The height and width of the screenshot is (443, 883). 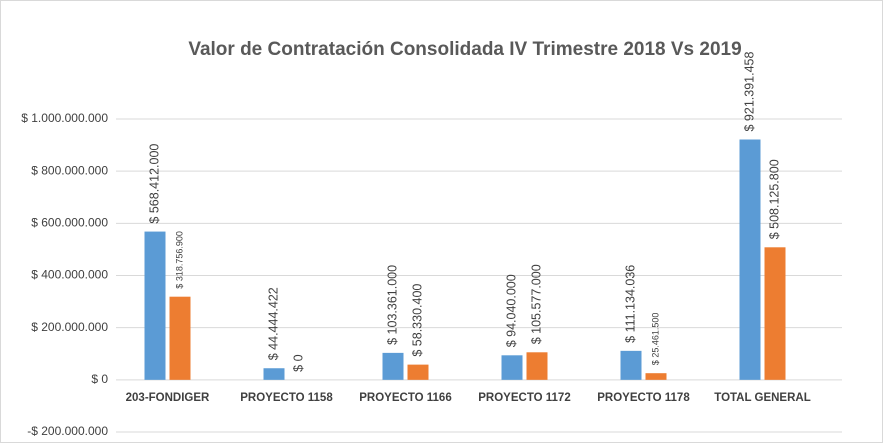 I want to click on data-label: $ 44.444.422, so click(x=273, y=323).